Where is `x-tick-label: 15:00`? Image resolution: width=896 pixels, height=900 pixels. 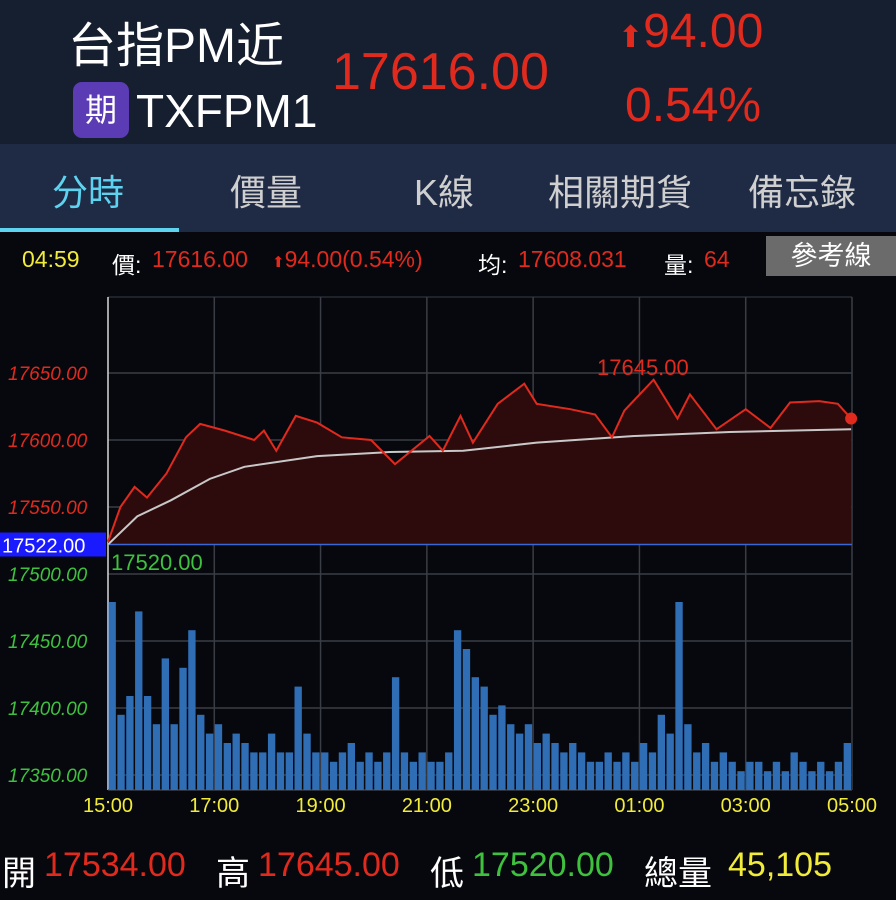 x-tick-label: 15:00 is located at coordinates (108, 806).